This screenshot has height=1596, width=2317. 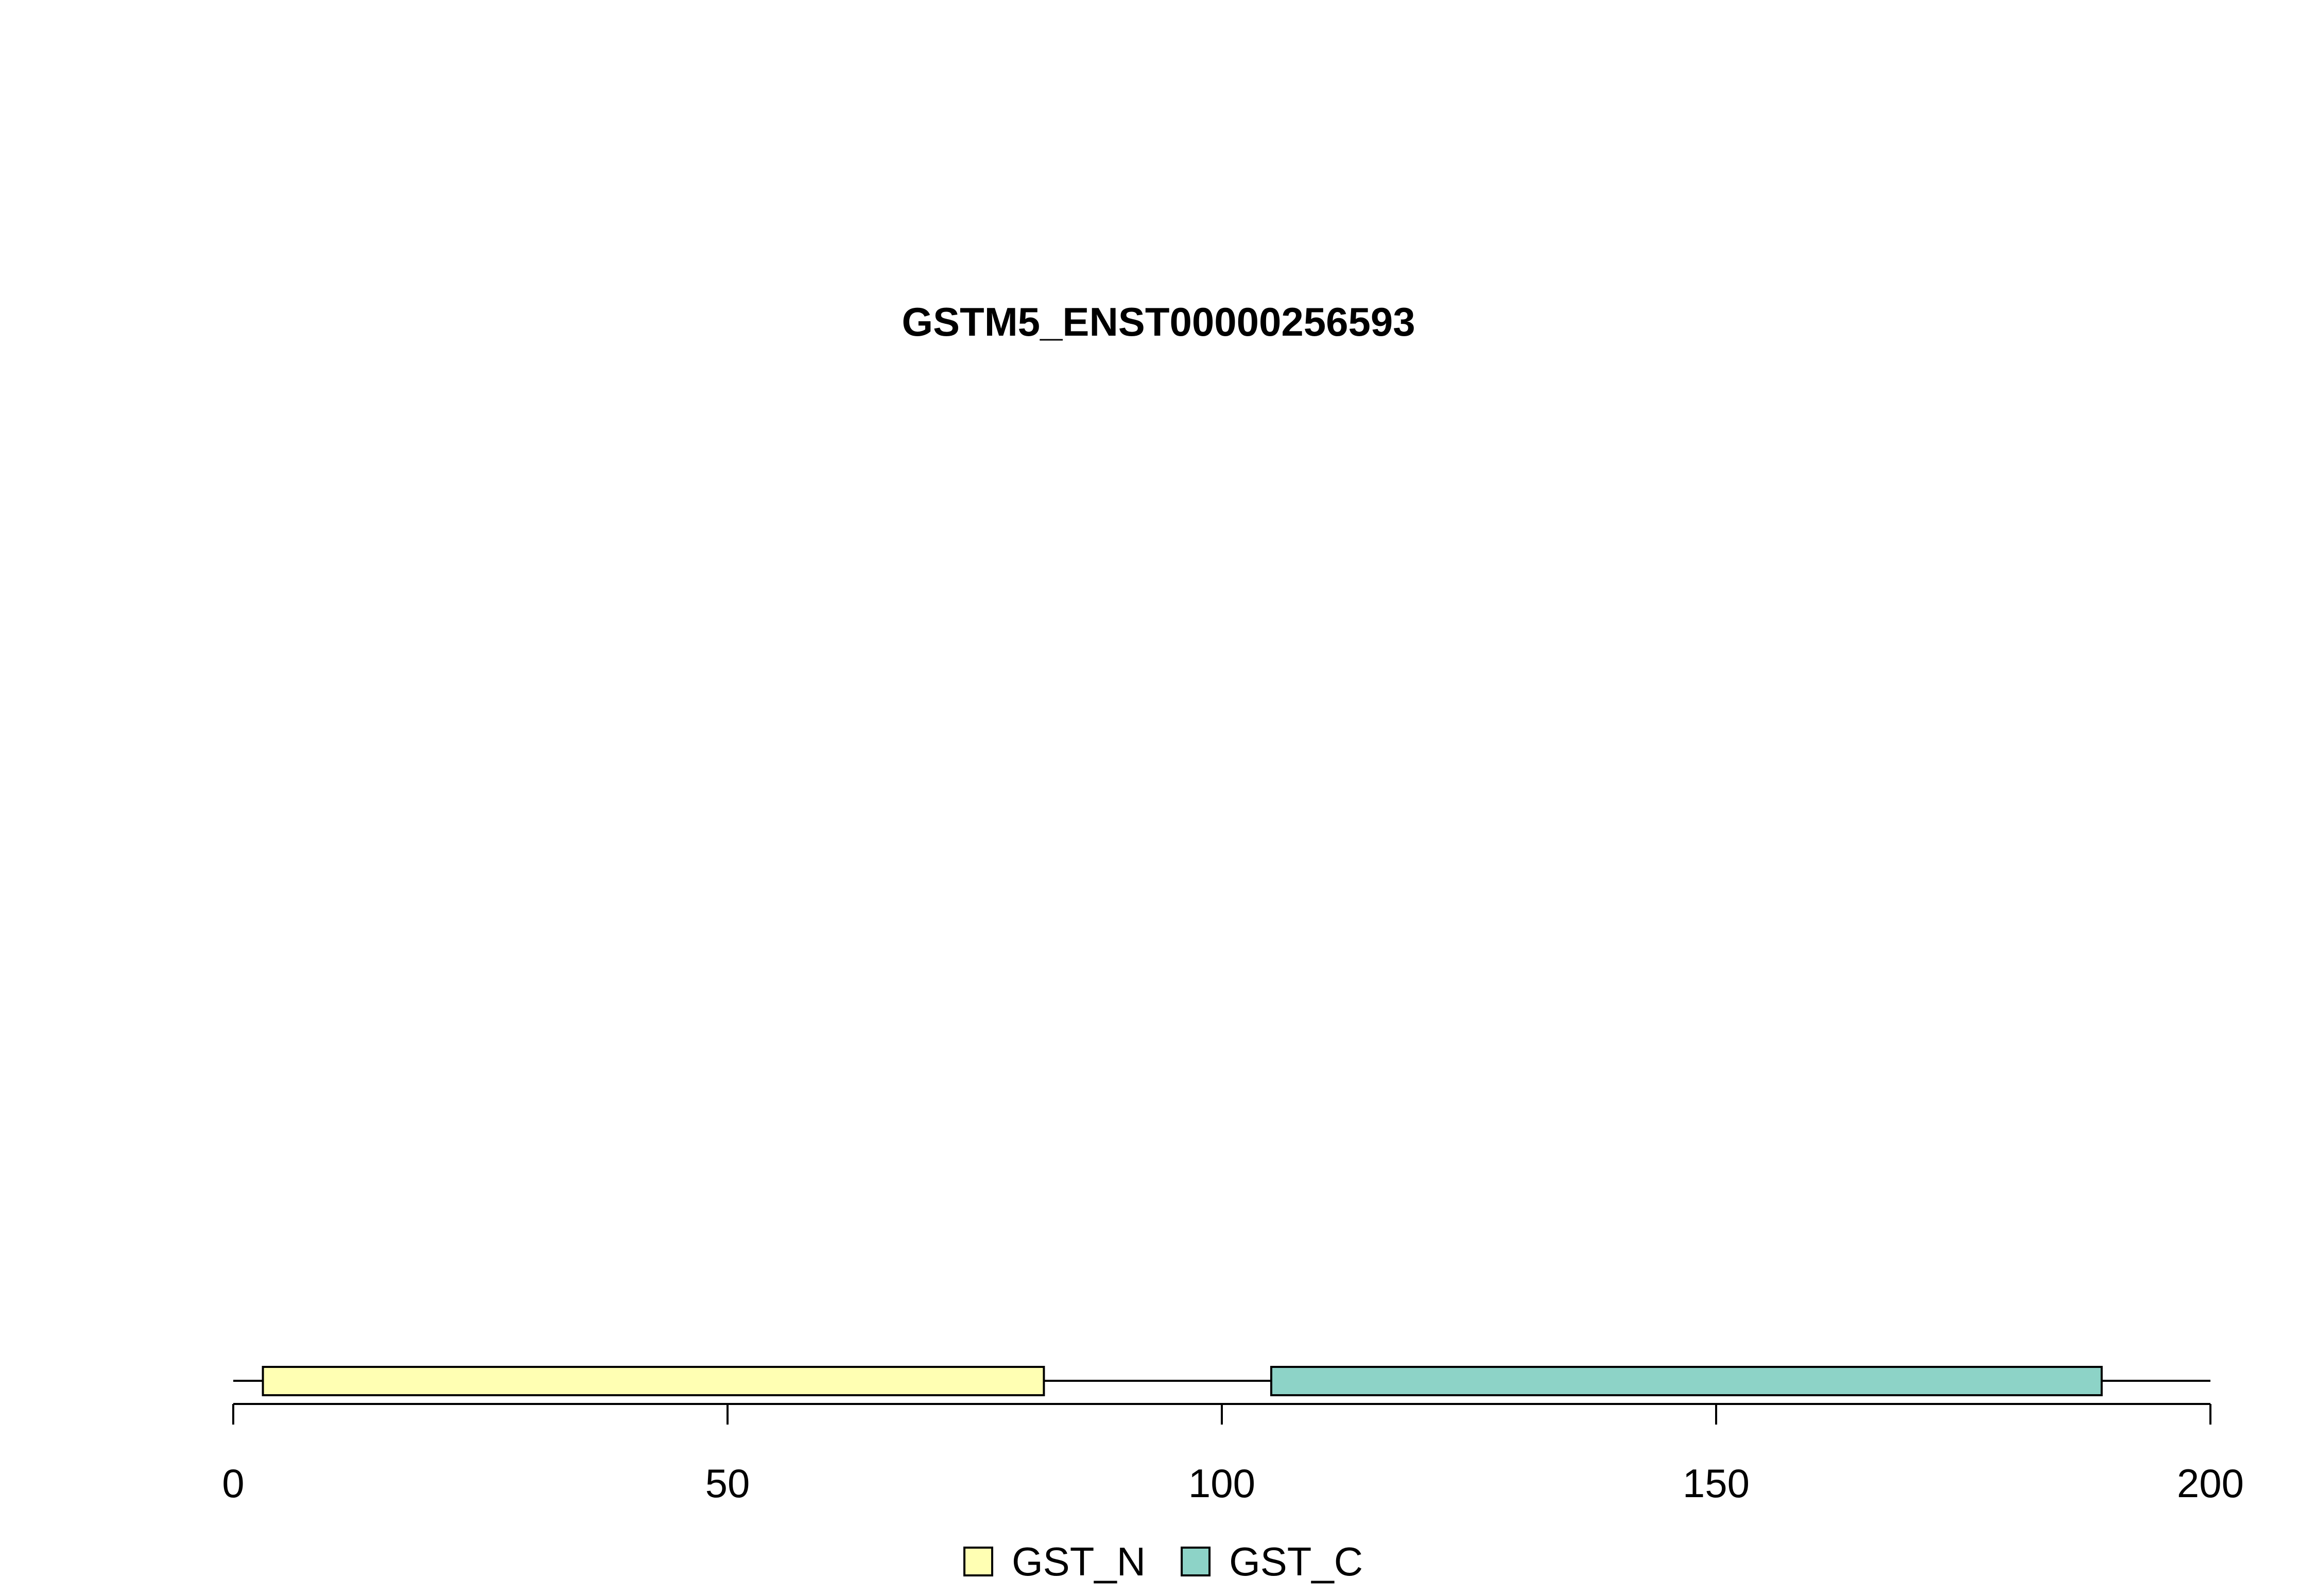 What do you see at coordinates (1221, 1483) in the screenshot?
I see `x-tick-label: 100` at bounding box center [1221, 1483].